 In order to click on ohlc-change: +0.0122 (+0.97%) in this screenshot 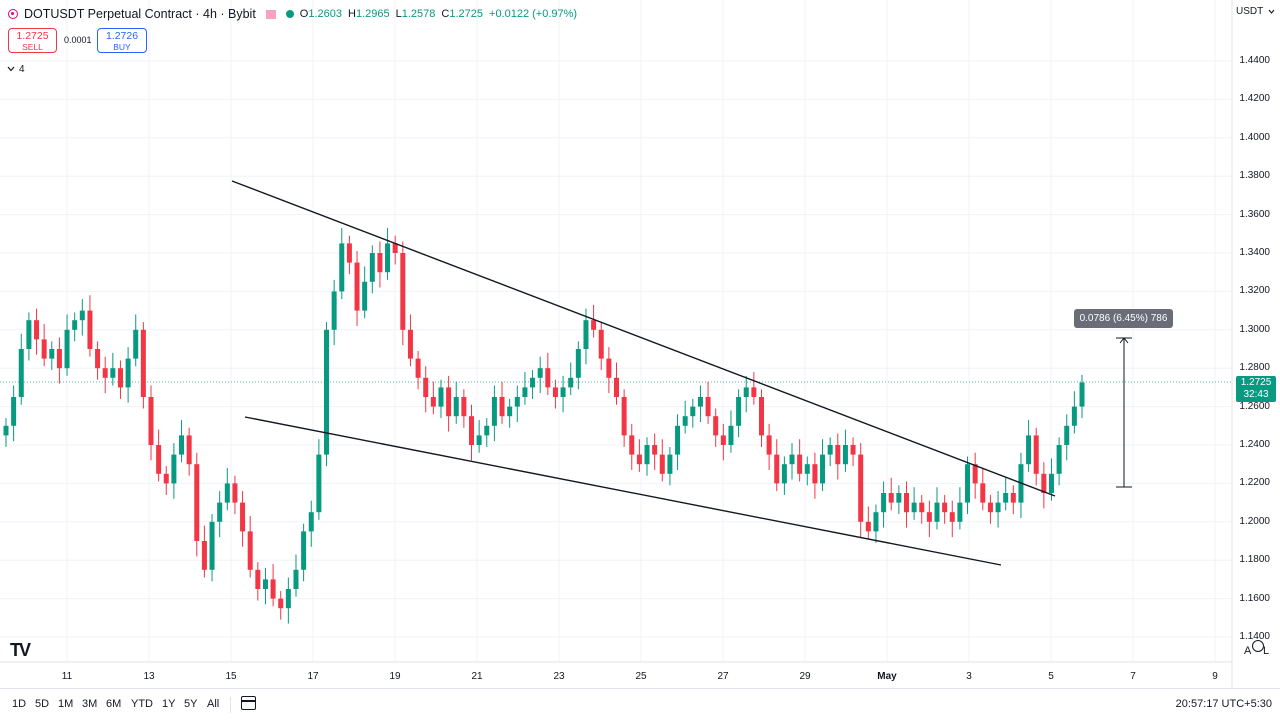, I will do `click(533, 14)`.